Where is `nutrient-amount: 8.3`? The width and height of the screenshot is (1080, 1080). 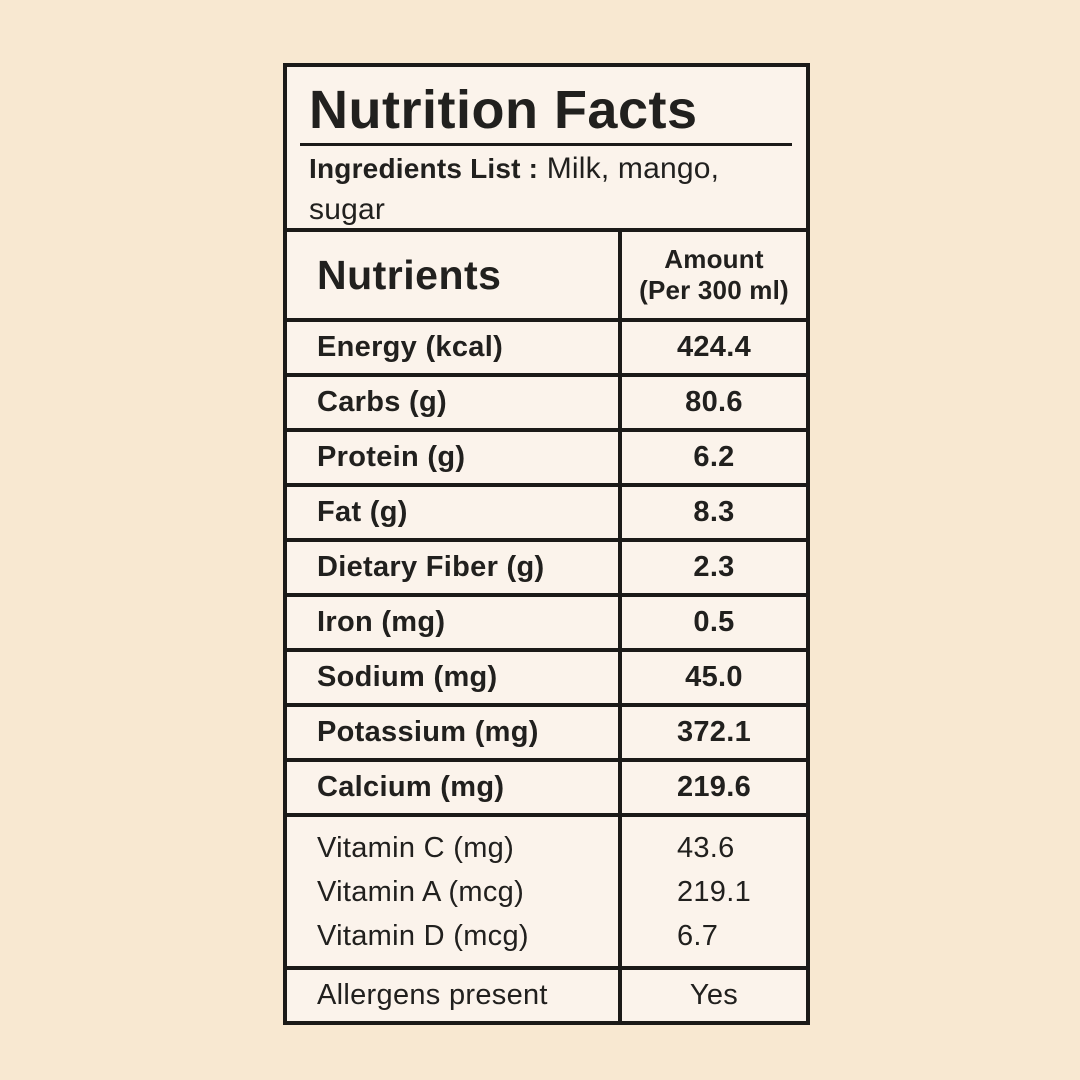 nutrient-amount: 8.3 is located at coordinates (712, 512).